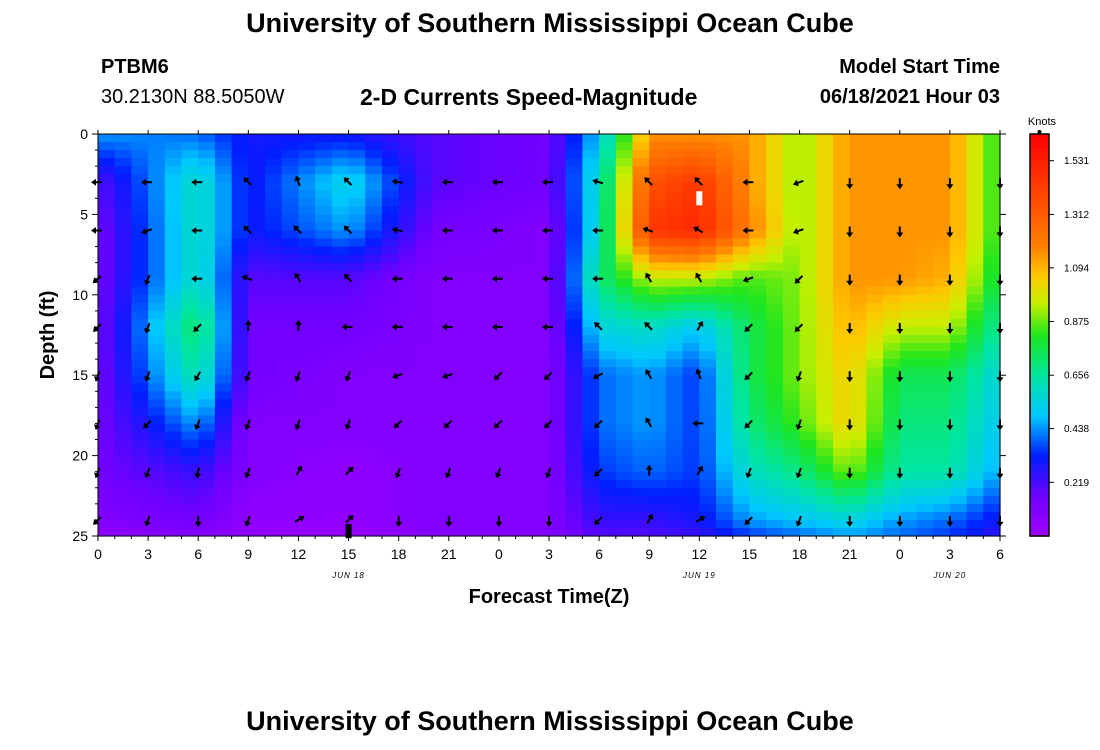 The height and width of the screenshot is (750, 1100). I want to click on x-tick-label: 9, so click(248, 554).